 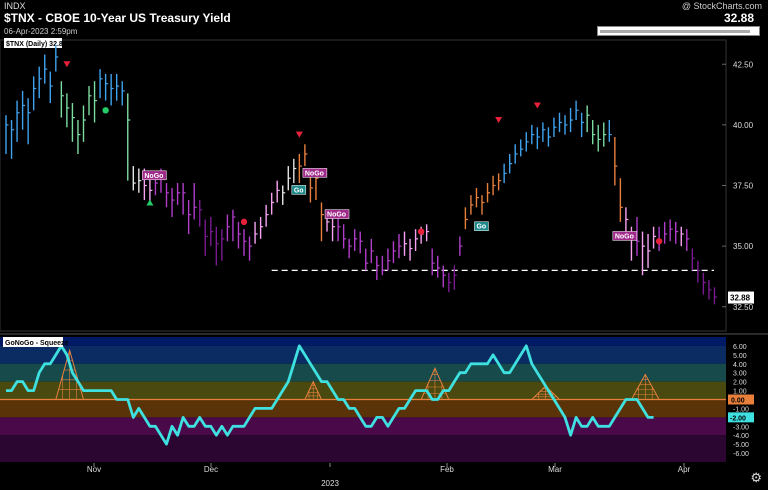 I want to click on price-tick-label: 37.50, so click(x=743, y=186).